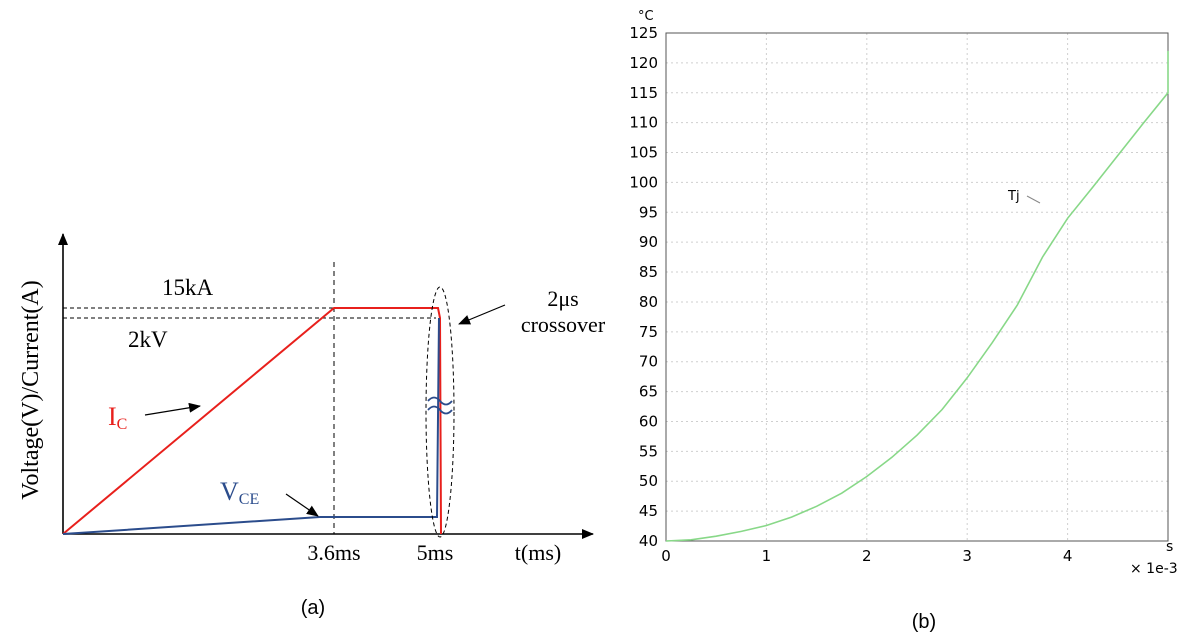 The image size is (1200, 634). What do you see at coordinates (1033, 199) in the screenshot?
I see `b-tj-leader-line` at bounding box center [1033, 199].